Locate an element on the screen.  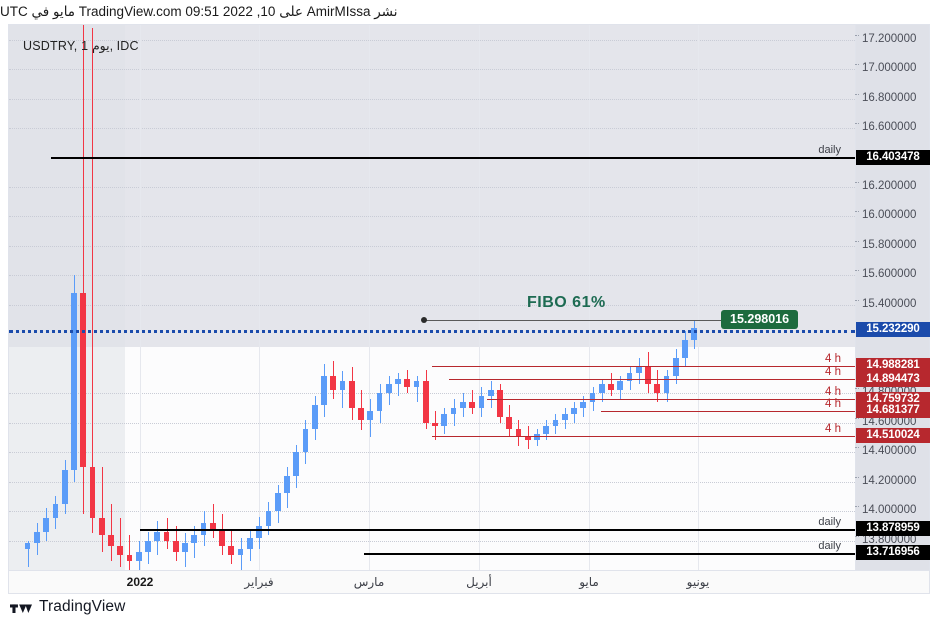
time-axis-tick: مارس is located at coordinates (369, 582).